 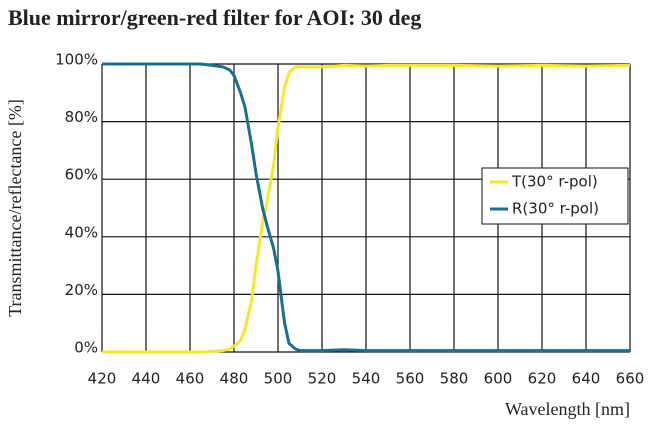 I want to click on legend-label: T(30° r-pol), so click(x=554, y=182).